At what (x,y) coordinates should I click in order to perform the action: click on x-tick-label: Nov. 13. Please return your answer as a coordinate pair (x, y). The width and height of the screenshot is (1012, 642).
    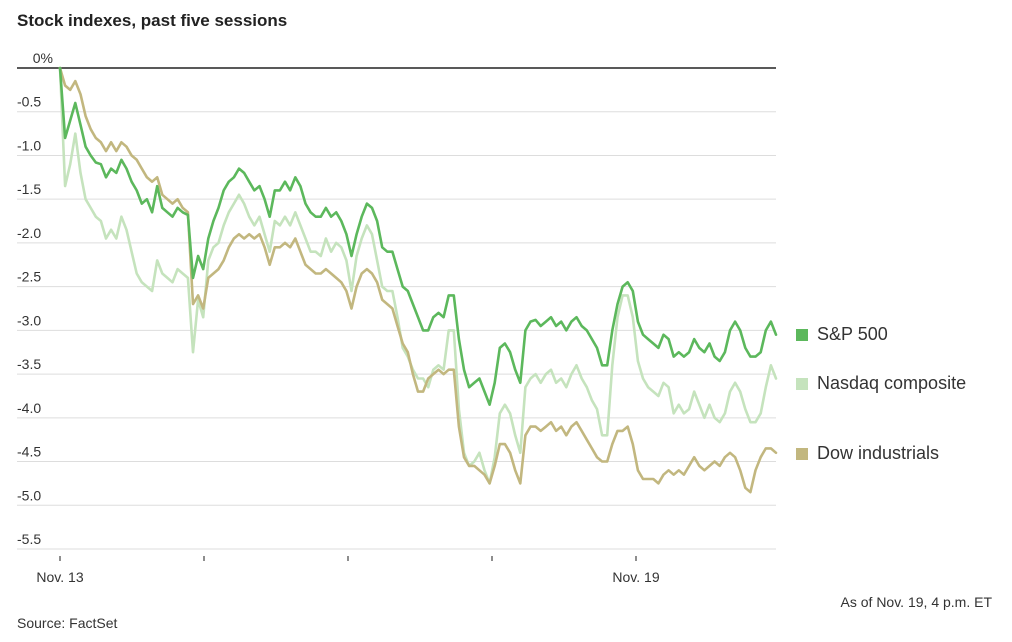
    Looking at the image, I should click on (59, 577).